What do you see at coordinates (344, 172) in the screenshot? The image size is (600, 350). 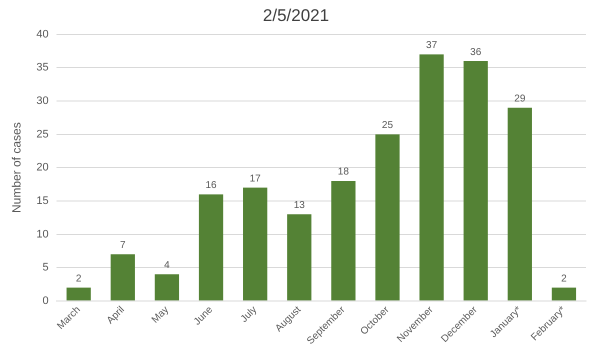 I see `data-label: 18` at bounding box center [344, 172].